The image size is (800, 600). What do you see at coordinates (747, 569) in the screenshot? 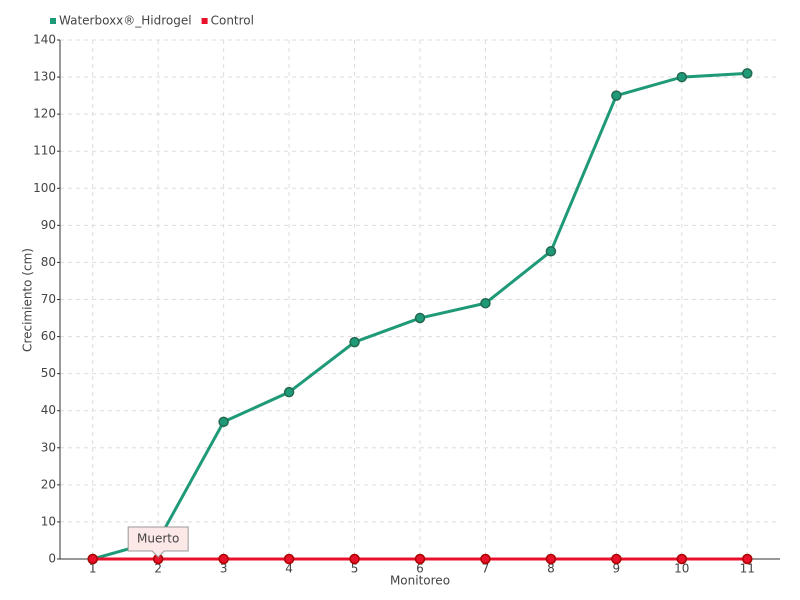
I see `x-tick-label: 11` at bounding box center [747, 569].